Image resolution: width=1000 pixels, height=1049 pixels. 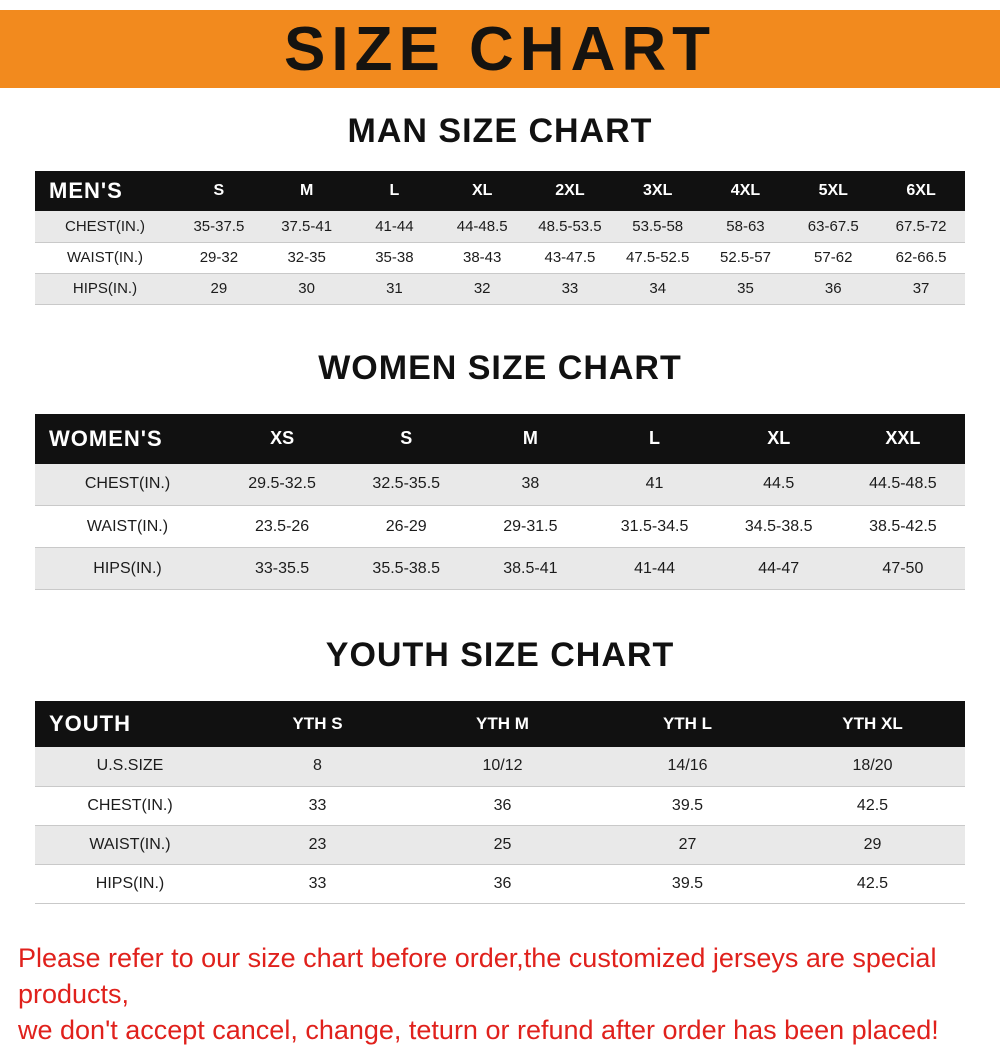 I want to click on measurement-value: 53.5-58, so click(x=657, y=227).